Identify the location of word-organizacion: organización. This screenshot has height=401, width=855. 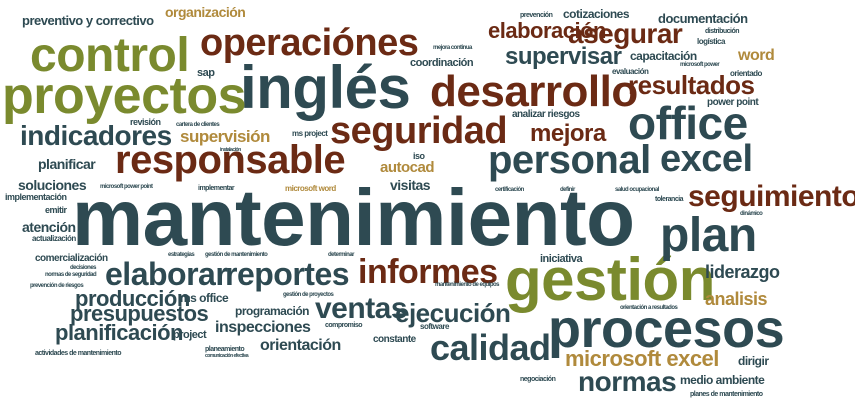
(205, 12).